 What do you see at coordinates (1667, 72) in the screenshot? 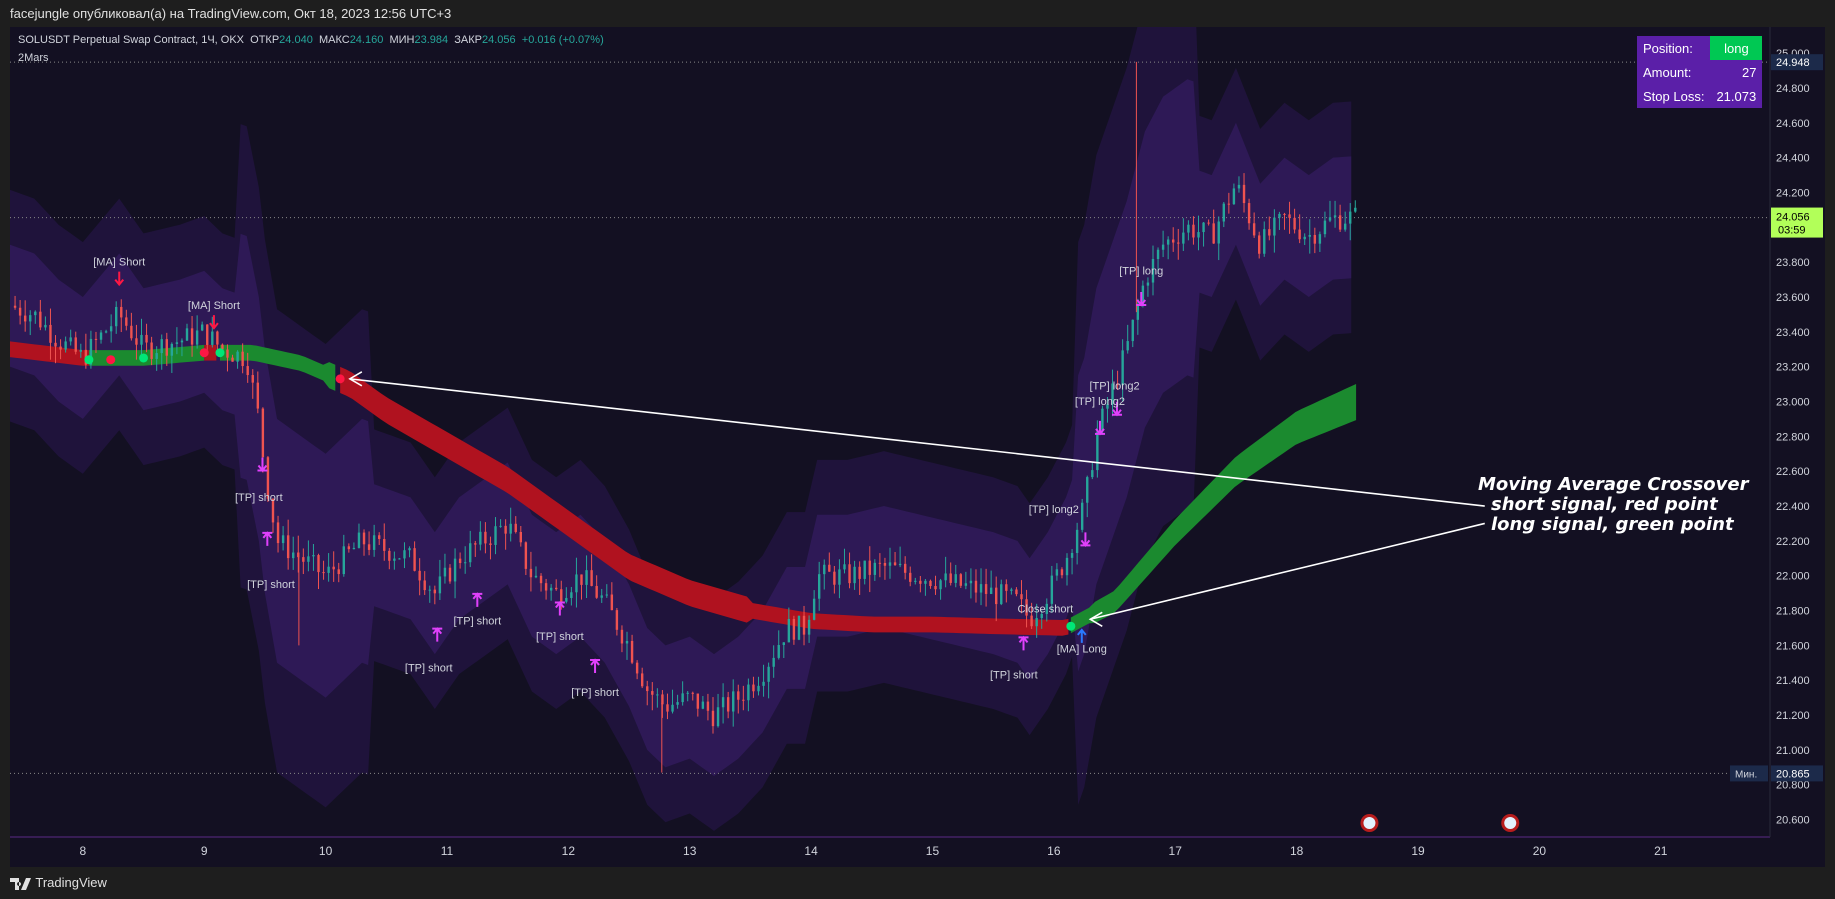
I see `amount-label: Amount:` at bounding box center [1667, 72].